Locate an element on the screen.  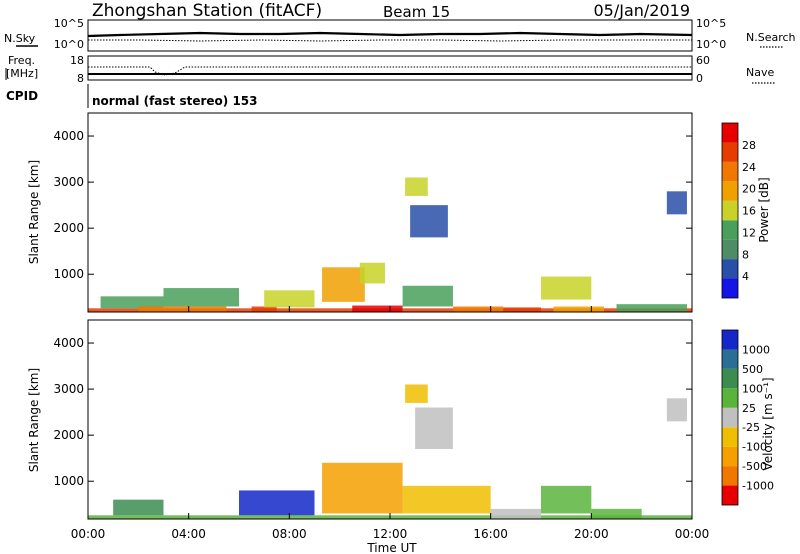
colorbar-tick-label: -500 is located at coordinates (754, 466).